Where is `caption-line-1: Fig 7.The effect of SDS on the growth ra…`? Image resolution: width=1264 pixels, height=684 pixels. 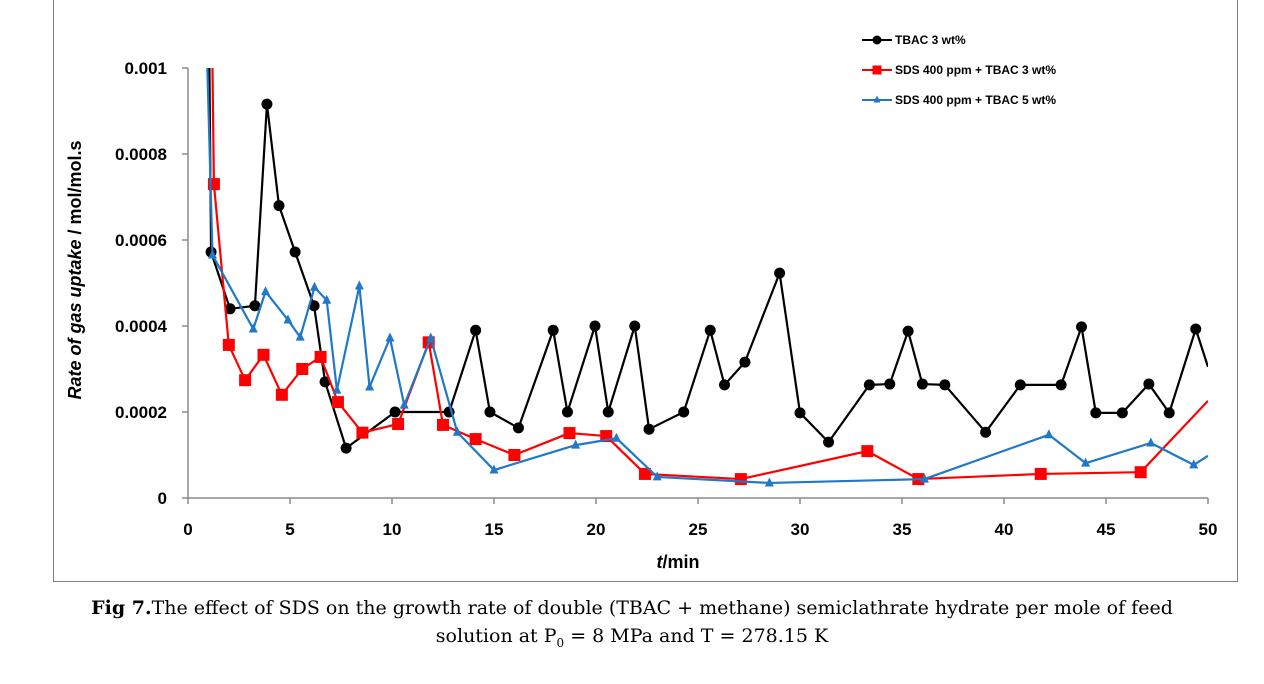
caption-line-1: Fig 7.The effect of SDS on the growth ra… is located at coordinates (632, 608).